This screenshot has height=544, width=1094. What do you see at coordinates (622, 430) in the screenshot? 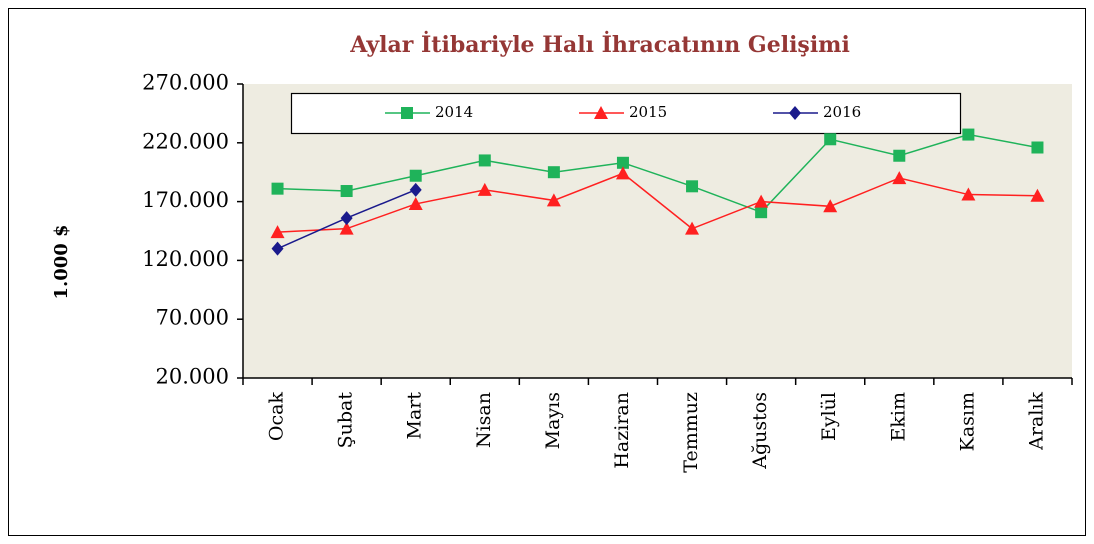
I see `x-tick-label: Haziran` at bounding box center [622, 430].